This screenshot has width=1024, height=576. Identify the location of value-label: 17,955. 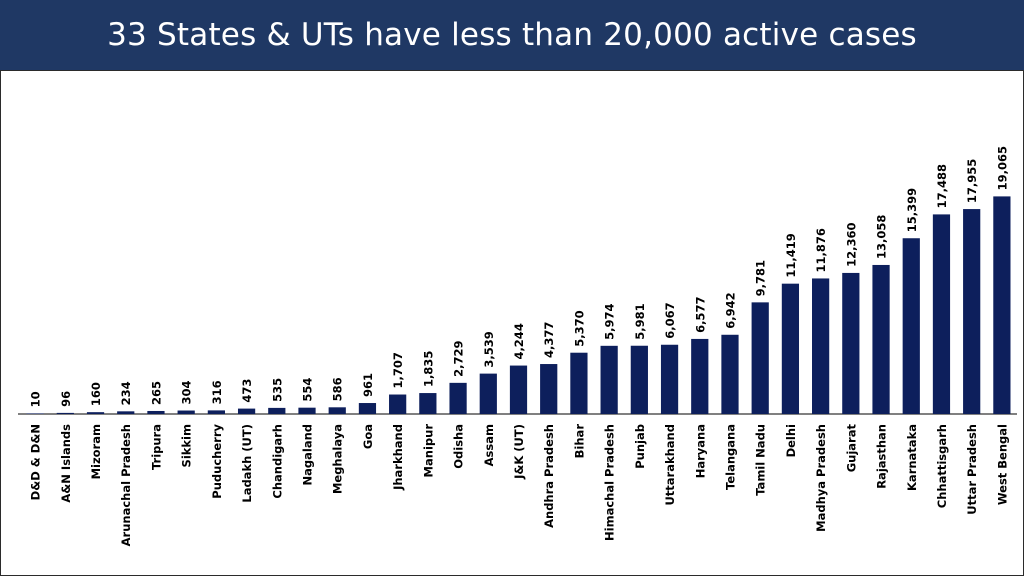
(972, 181).